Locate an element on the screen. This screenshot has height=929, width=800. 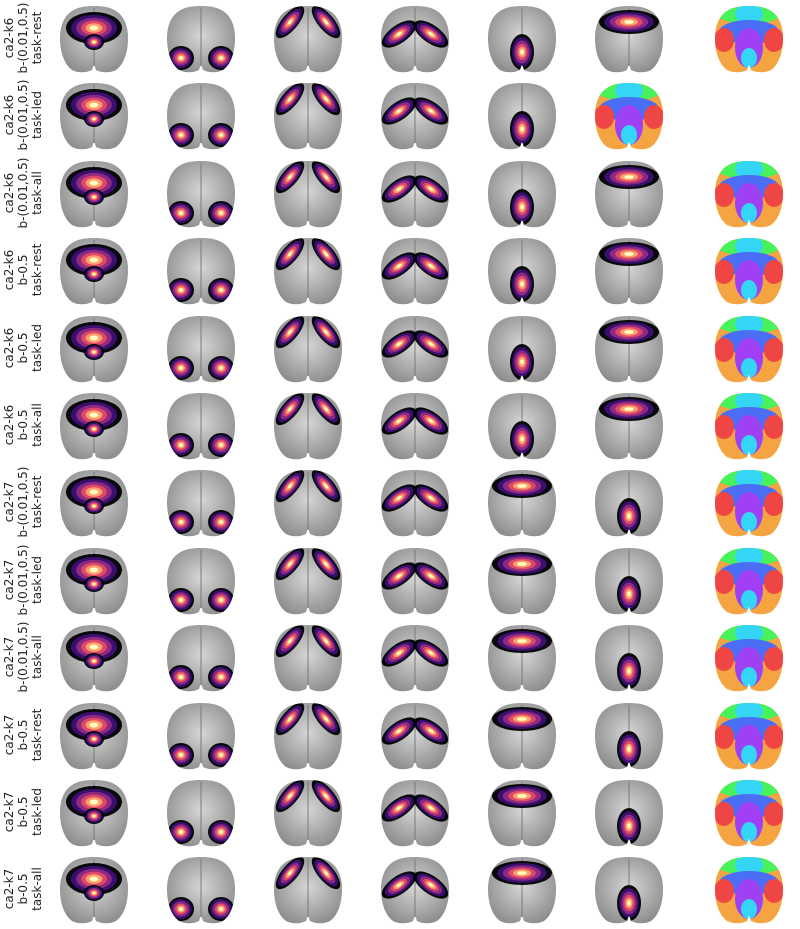
row-label-line: task-rest is located at coordinates (37, 270).